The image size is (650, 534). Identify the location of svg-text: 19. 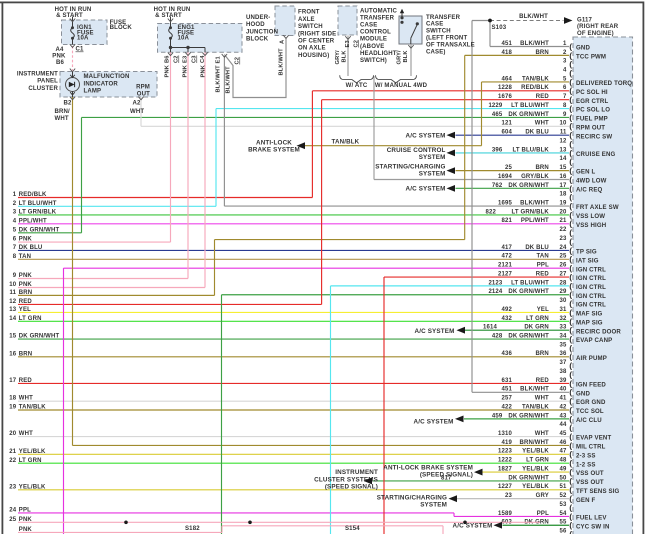
(12, 408).